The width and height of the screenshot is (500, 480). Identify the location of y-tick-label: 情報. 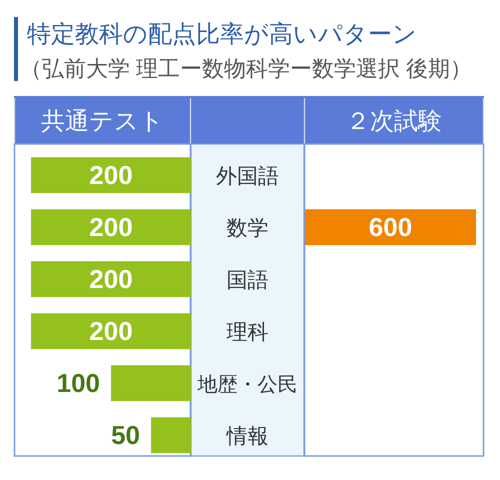
(247, 436).